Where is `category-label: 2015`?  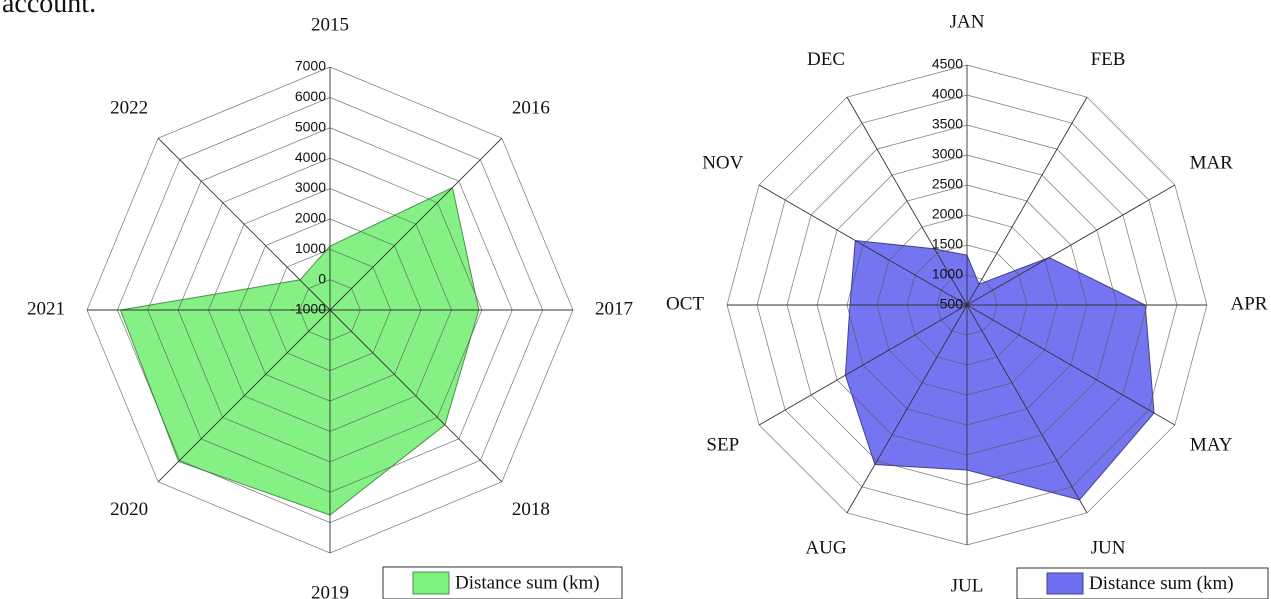
category-label: 2015 is located at coordinates (330, 24).